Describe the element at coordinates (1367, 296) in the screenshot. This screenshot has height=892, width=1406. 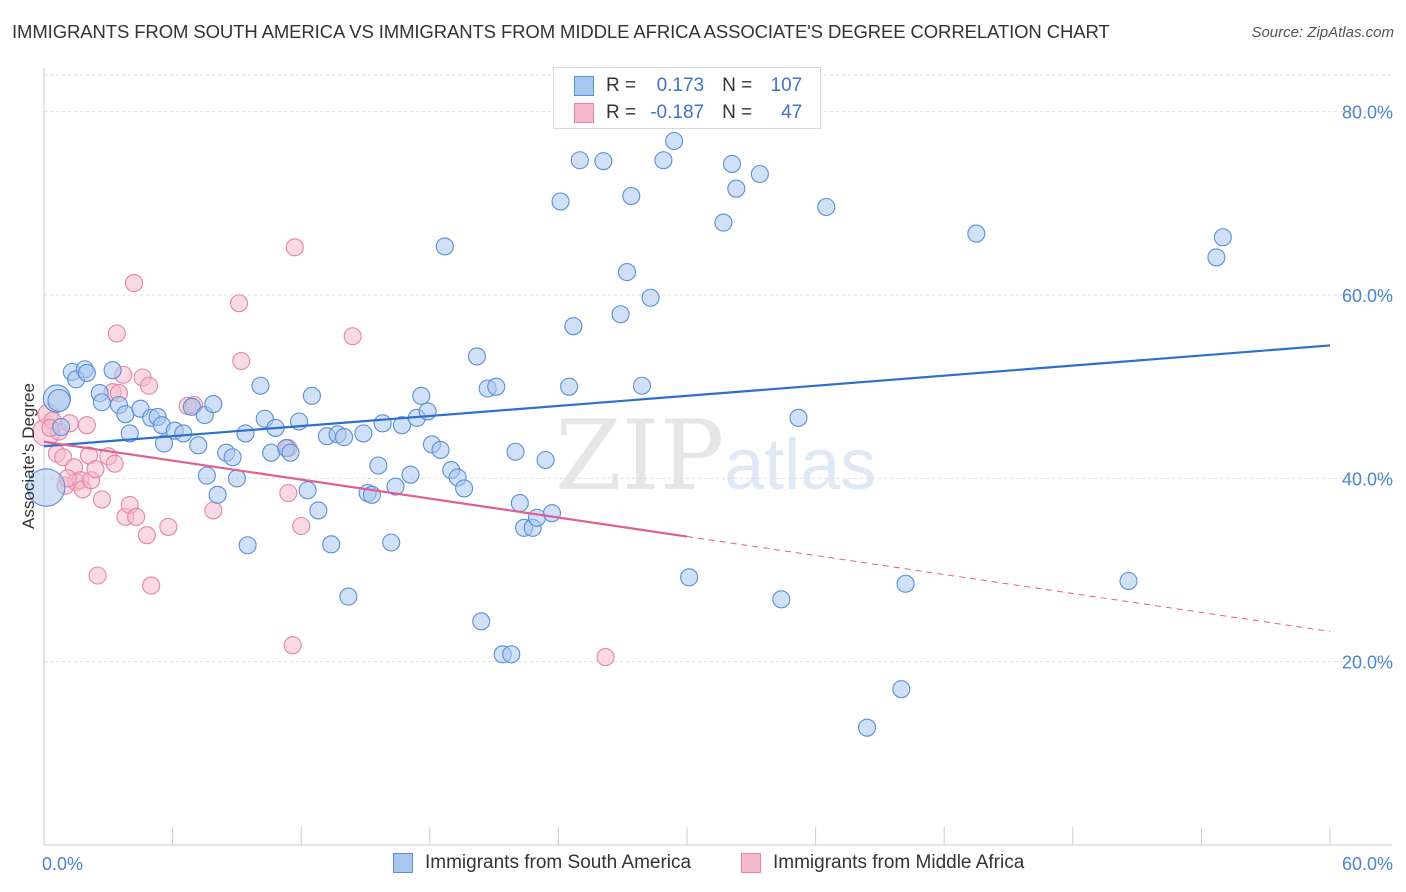
I see `y-tick-label: 60.0%` at that location.